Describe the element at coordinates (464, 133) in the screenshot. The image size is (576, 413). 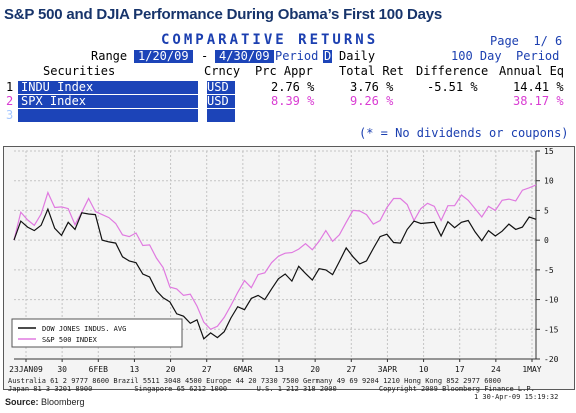
I see `dividends-note: (* = No dividends or coupons)` at that location.